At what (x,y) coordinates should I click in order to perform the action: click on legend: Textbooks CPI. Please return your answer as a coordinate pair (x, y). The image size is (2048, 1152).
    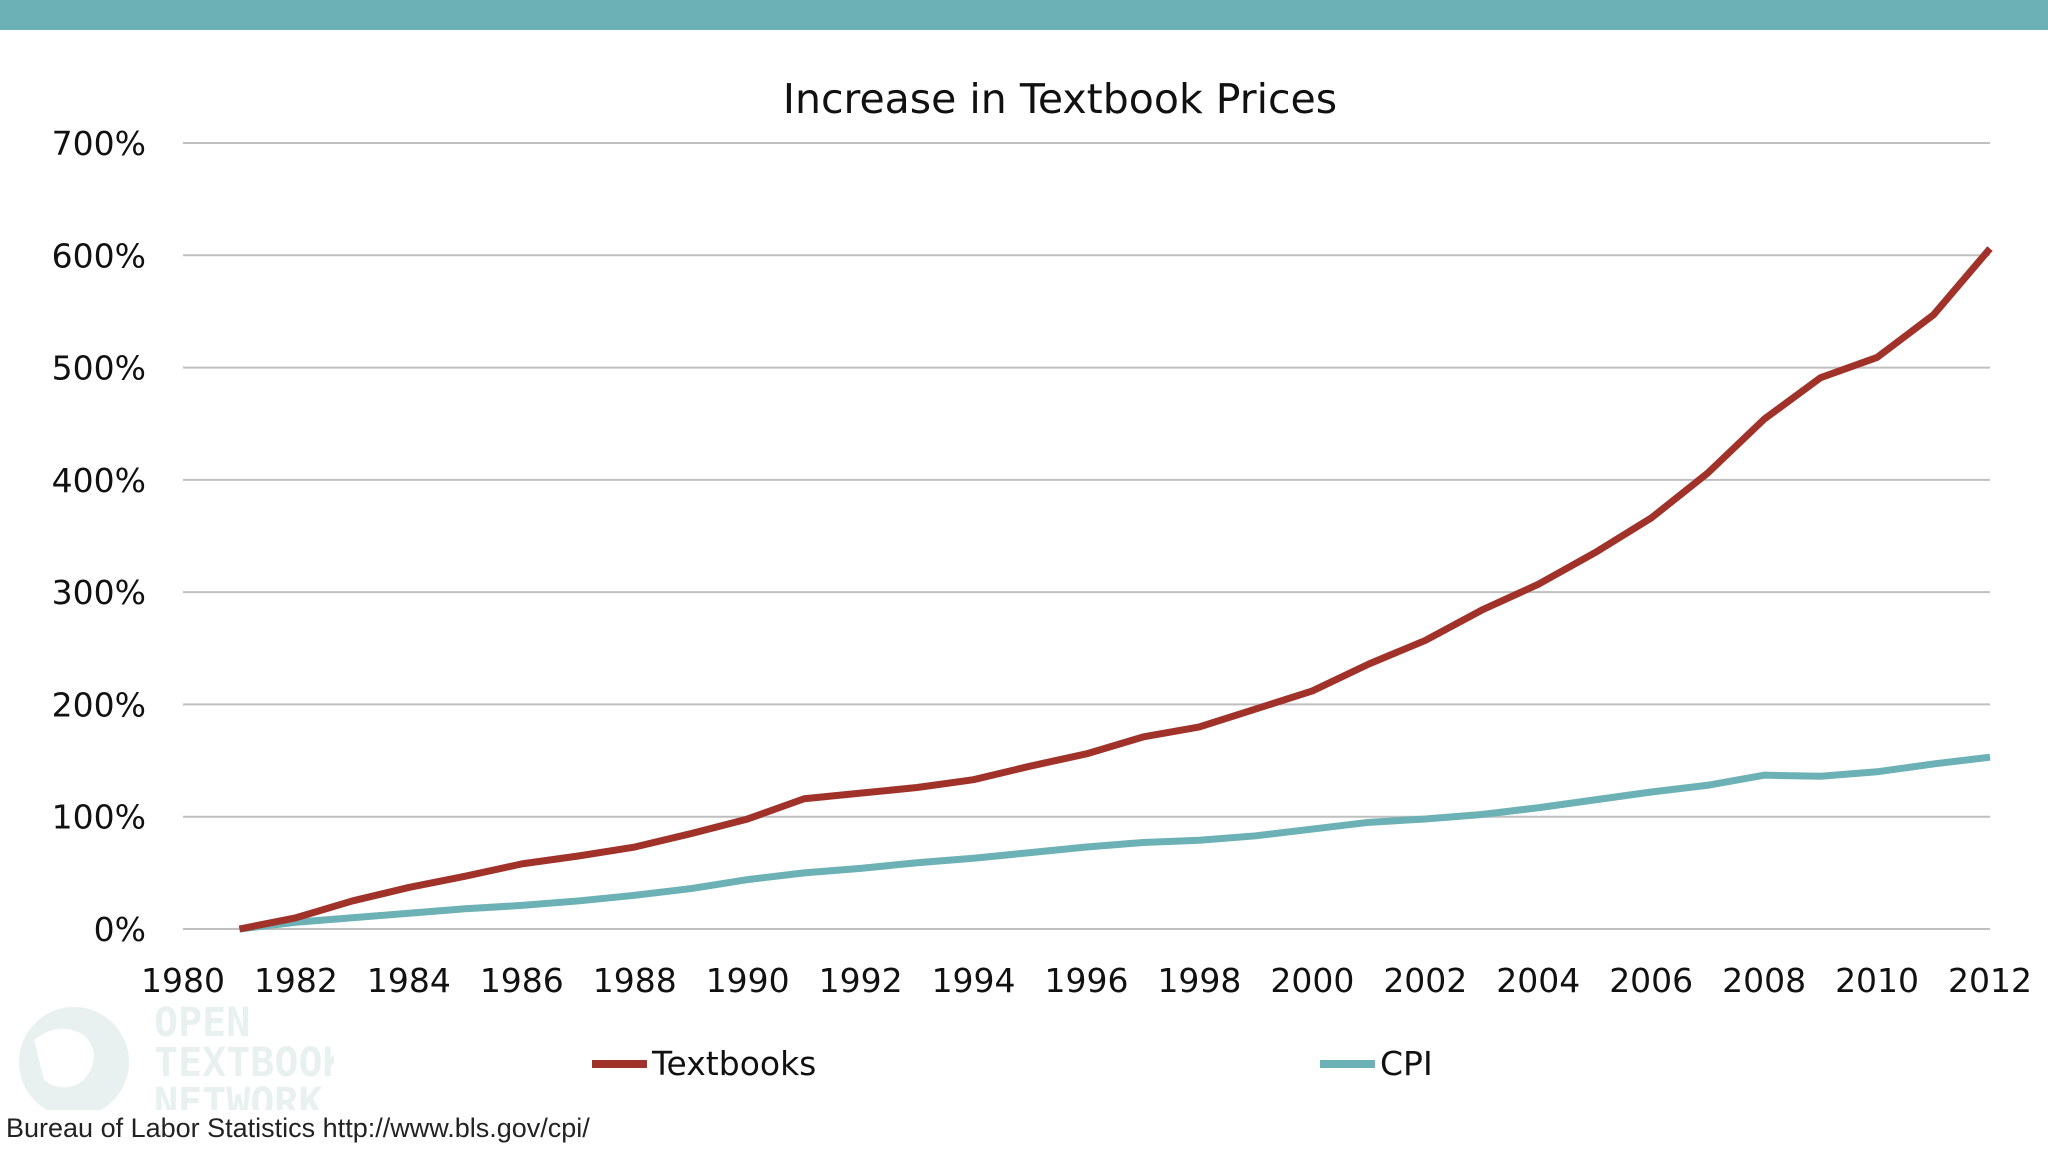
    Looking at the image, I should click on (1012, 1063).